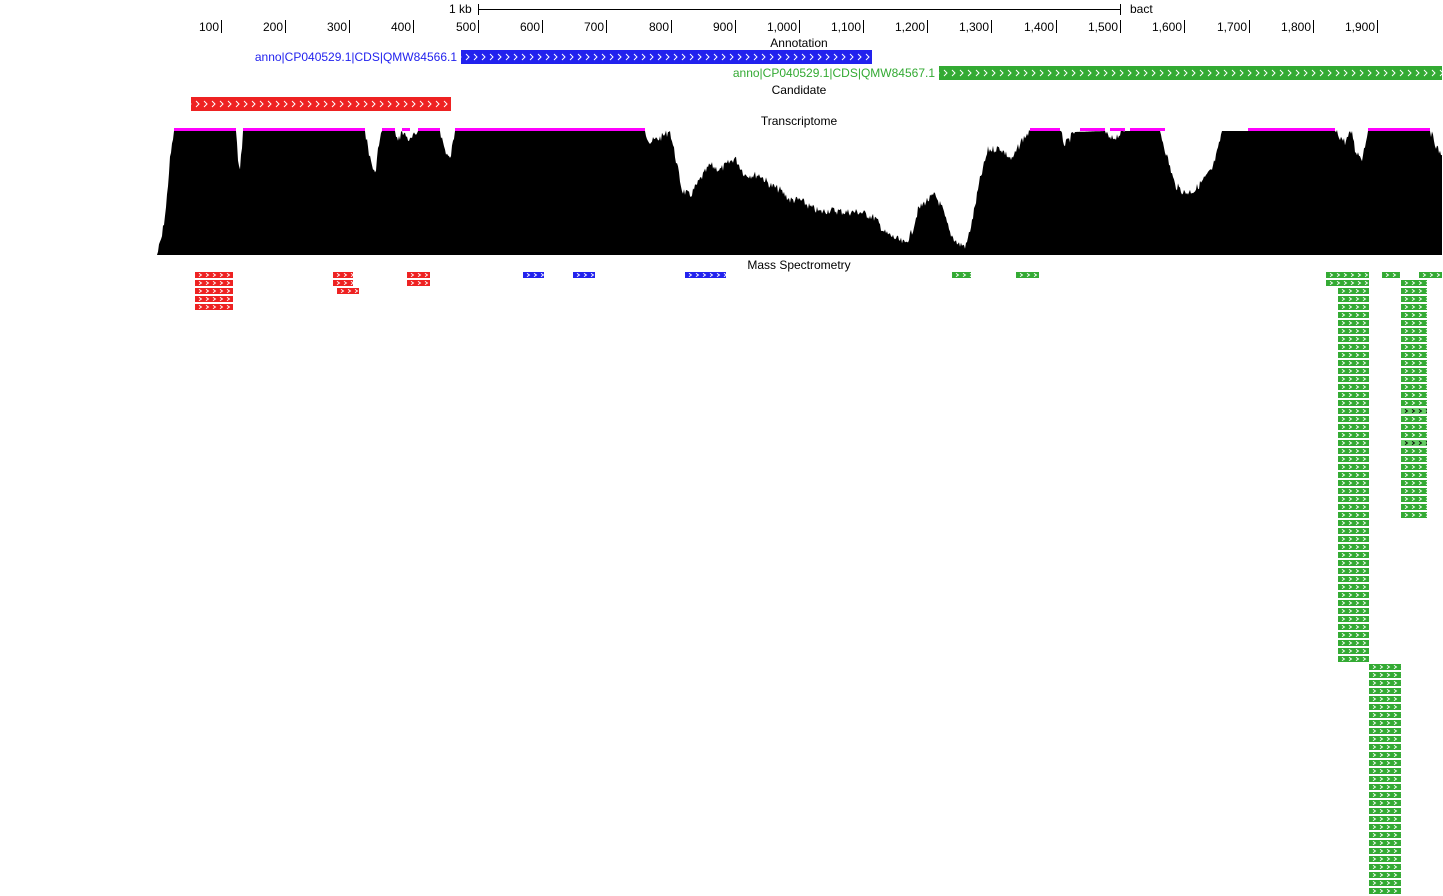  I want to click on annotation-feature-qmw84567, so click(1190, 73).